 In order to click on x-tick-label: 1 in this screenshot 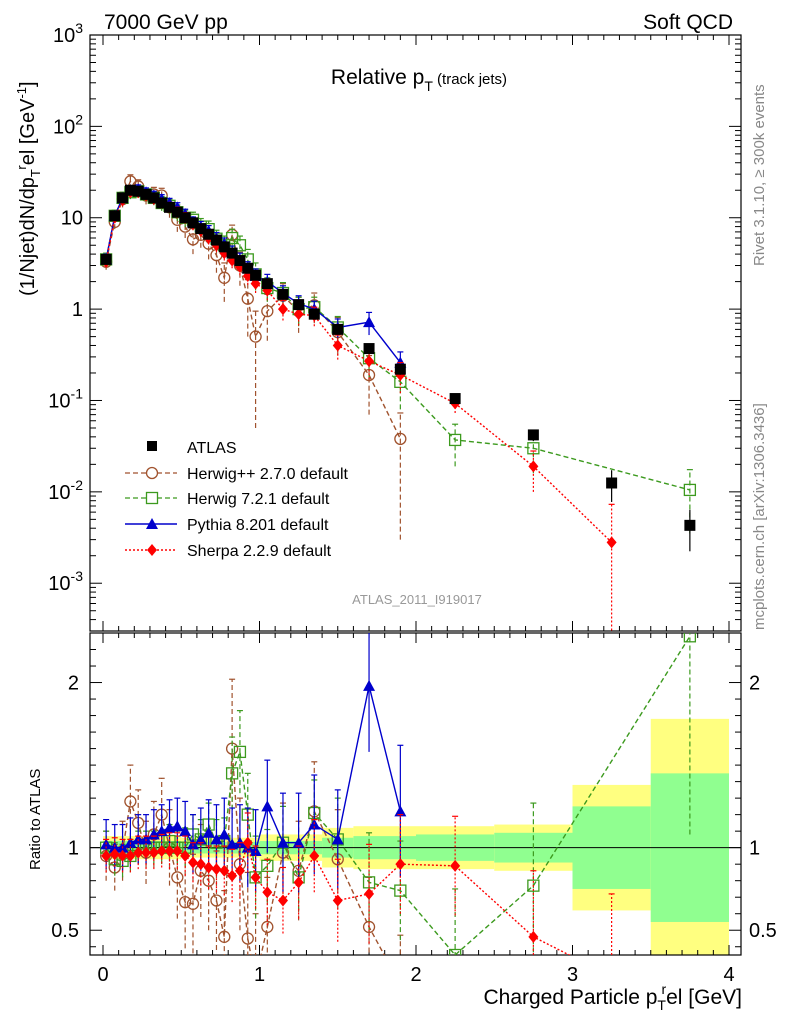, I will do `click(259, 975)`.